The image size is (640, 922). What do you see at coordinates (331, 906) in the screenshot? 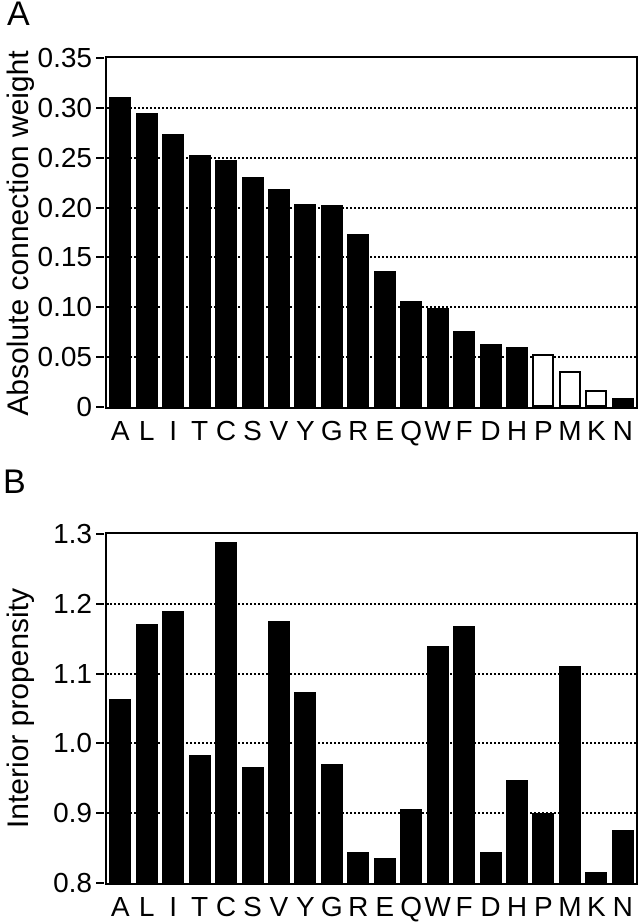
I see `x-category-label: G` at bounding box center [331, 906].